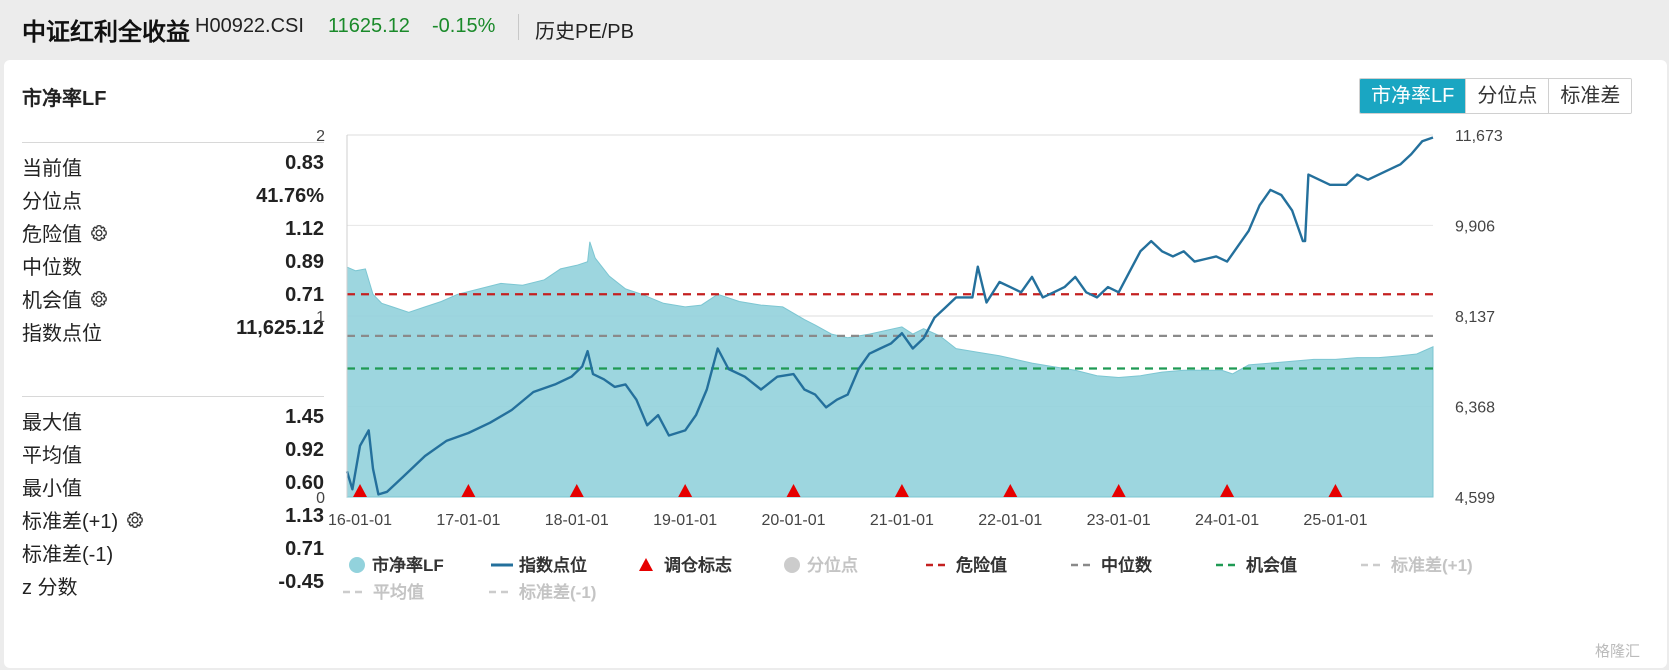 The width and height of the screenshot is (1669, 670). I want to click on stat-label: 中位数, so click(52, 268).